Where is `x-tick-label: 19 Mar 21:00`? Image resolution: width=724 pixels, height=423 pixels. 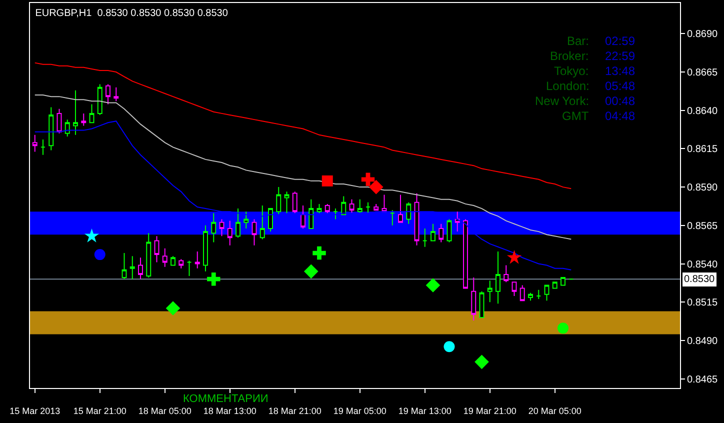
x-tick-label: 19 Mar 21:00 is located at coordinates (489, 411).